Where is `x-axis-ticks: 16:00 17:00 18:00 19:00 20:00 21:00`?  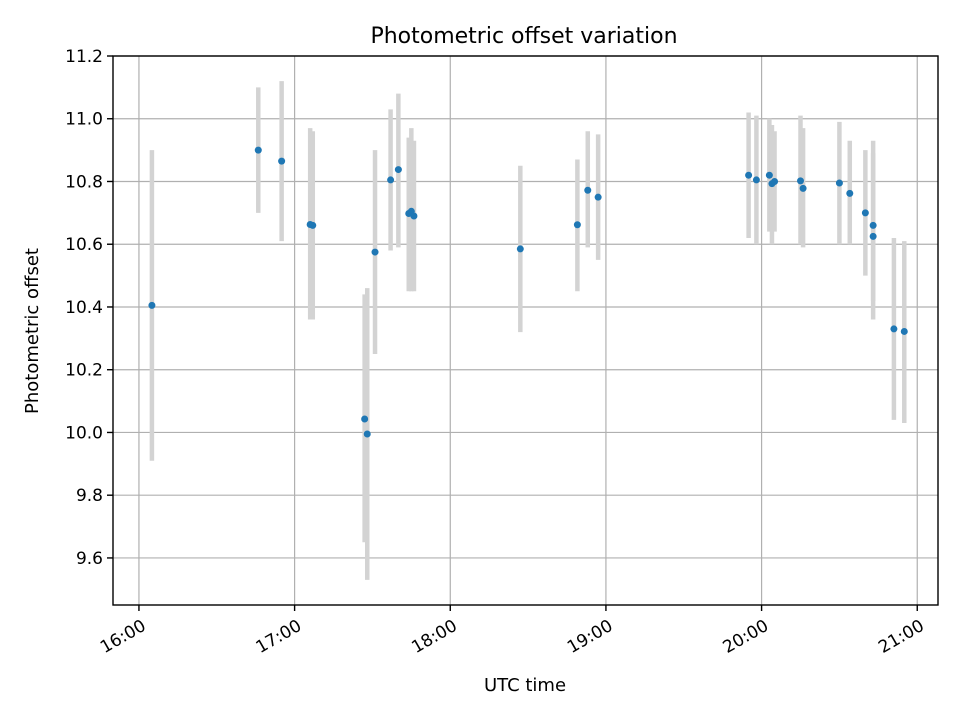
x-axis-ticks: 16:00 17:00 18:00 19:00 20:00 21:00 is located at coordinates (512, 631).